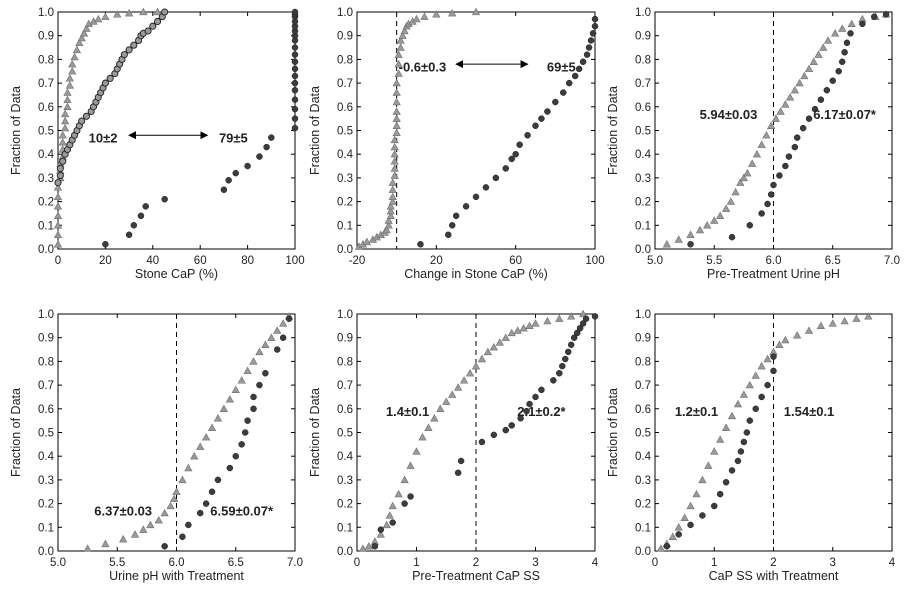 The height and width of the screenshot is (595, 915). What do you see at coordinates (295, 563) in the screenshot?
I see `x-tick-label: 7.0` at bounding box center [295, 563].